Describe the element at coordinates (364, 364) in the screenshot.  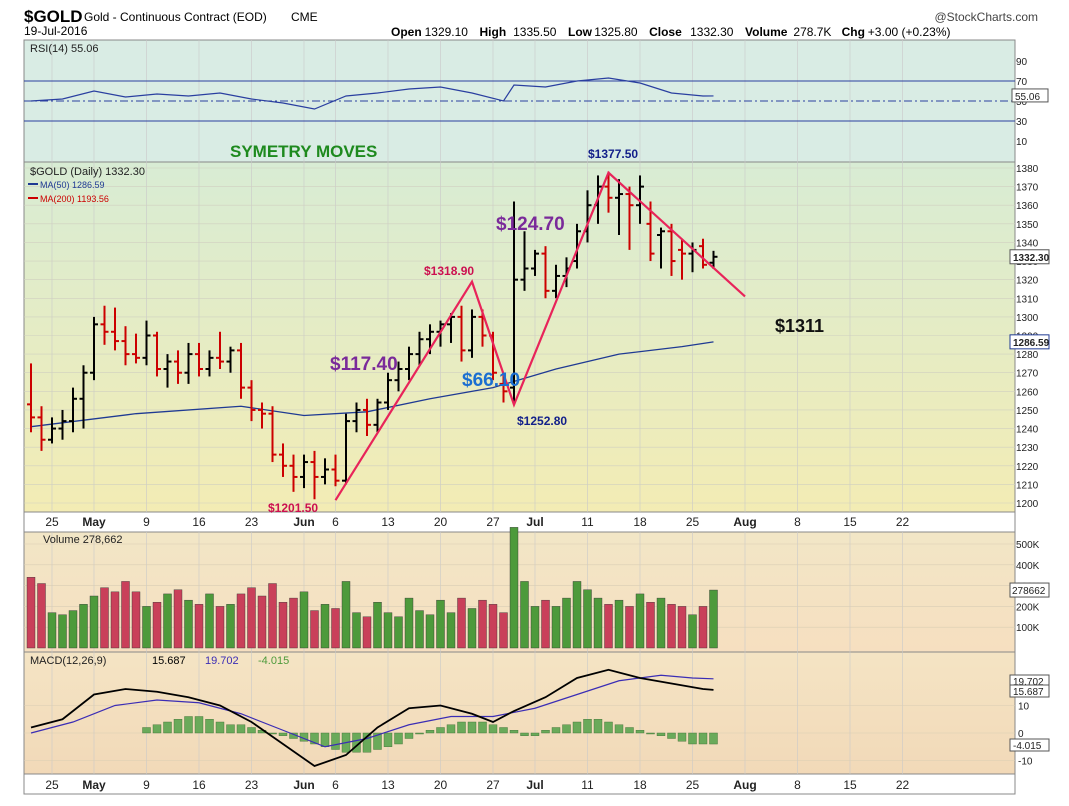
I see `move1-label: $117.40` at that location.